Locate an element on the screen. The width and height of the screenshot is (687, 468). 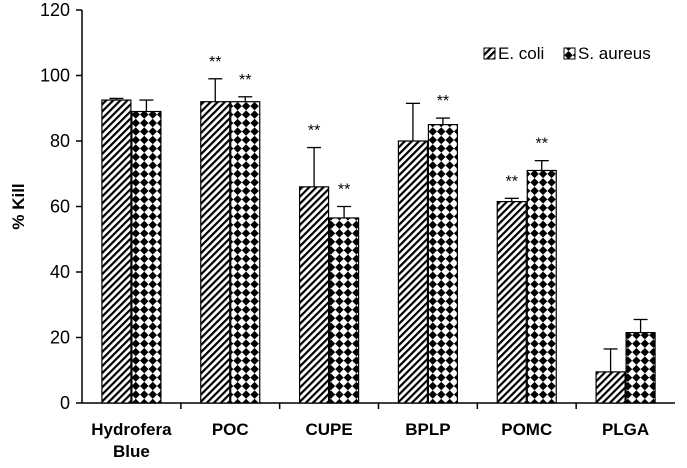
legend-swatch-diamond-checker is located at coordinates (569, 53).